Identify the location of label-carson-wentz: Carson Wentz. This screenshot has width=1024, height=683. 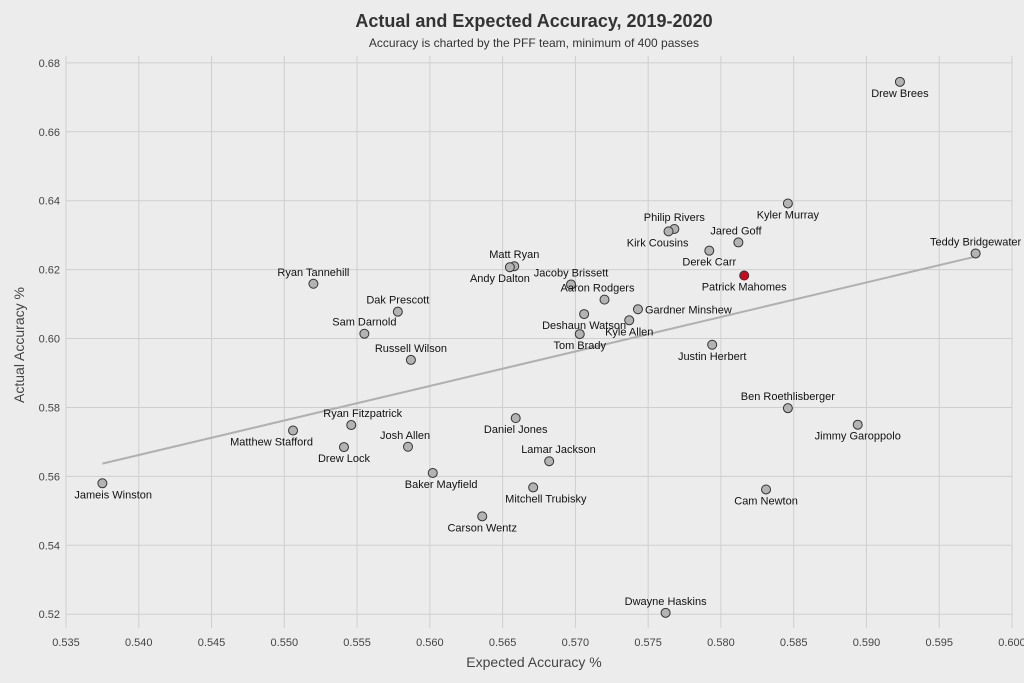
(482, 528).